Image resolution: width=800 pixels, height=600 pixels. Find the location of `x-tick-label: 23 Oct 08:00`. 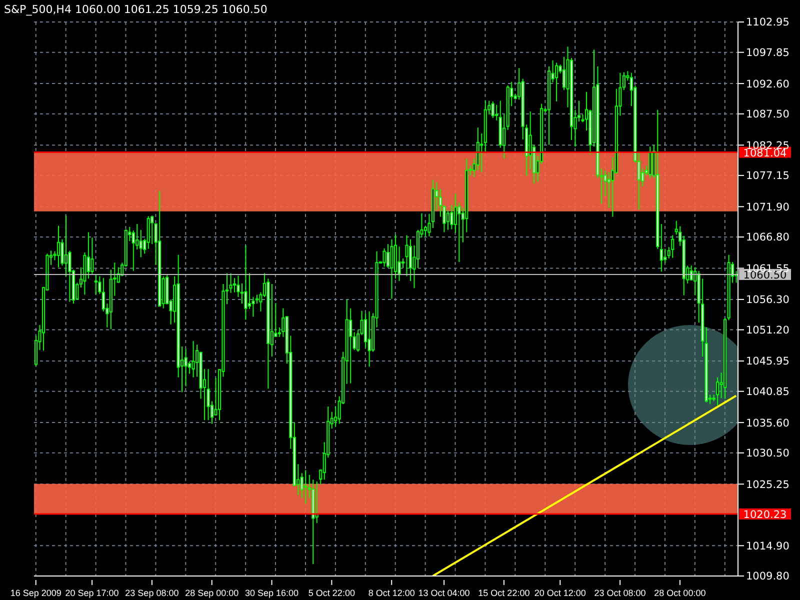

x-tick-label: 23 Oct 08:00 is located at coordinates (620, 593).